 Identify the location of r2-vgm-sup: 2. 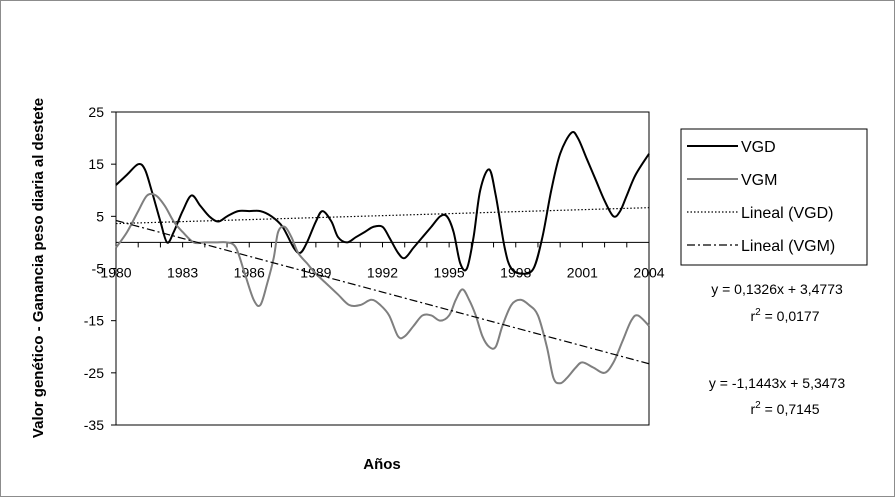
(758, 405).